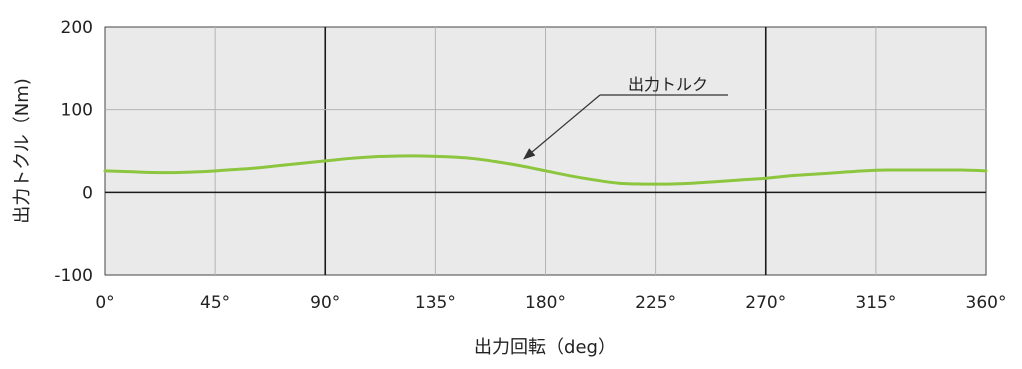 Image resolution: width=1022 pixels, height=369 pixels. Describe the element at coordinates (104, 303) in the screenshot. I see `x-tick-label: 0°` at that location.